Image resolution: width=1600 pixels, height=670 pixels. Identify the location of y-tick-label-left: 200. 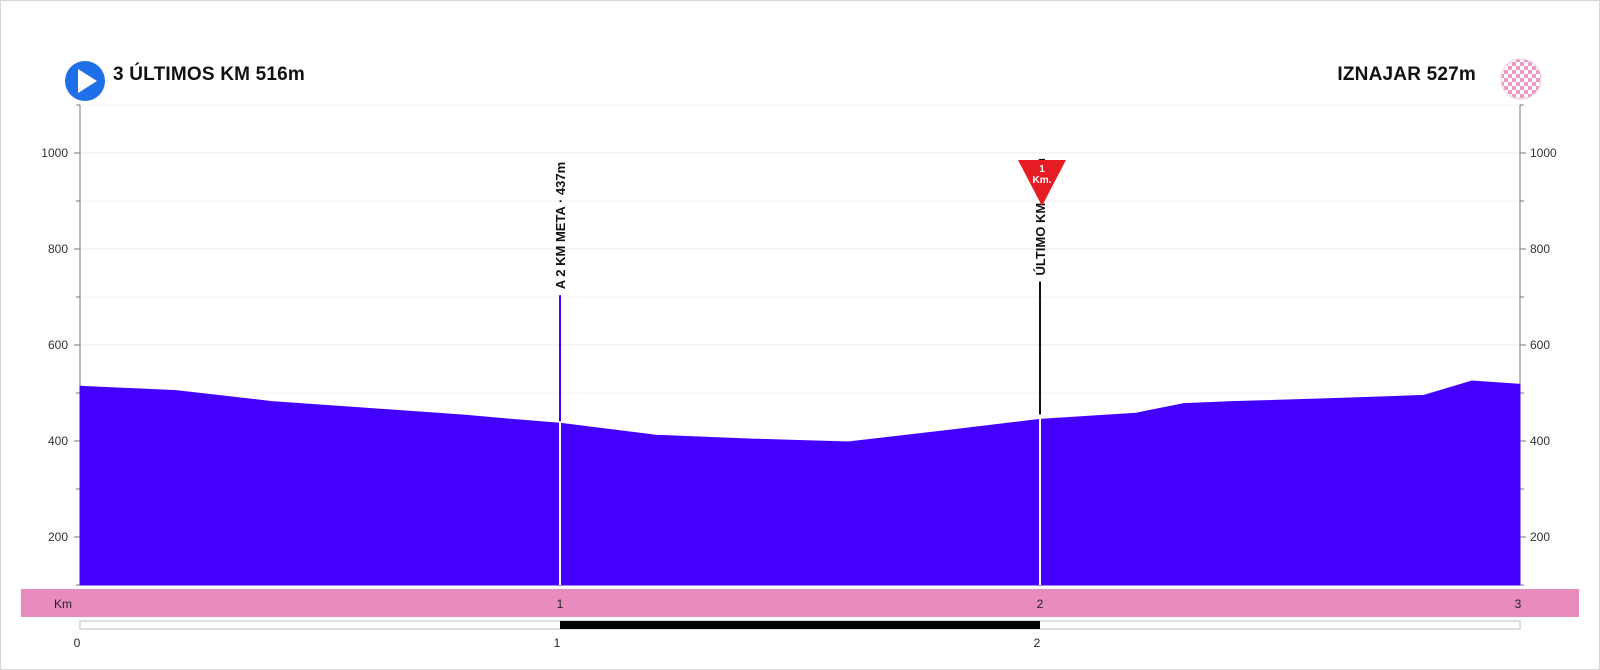
(58, 537).